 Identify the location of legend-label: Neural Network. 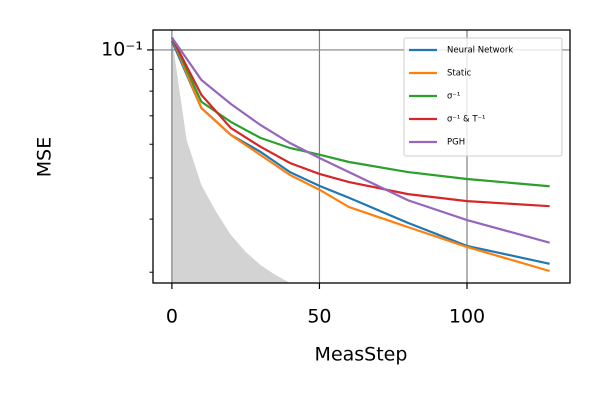
(480, 51).